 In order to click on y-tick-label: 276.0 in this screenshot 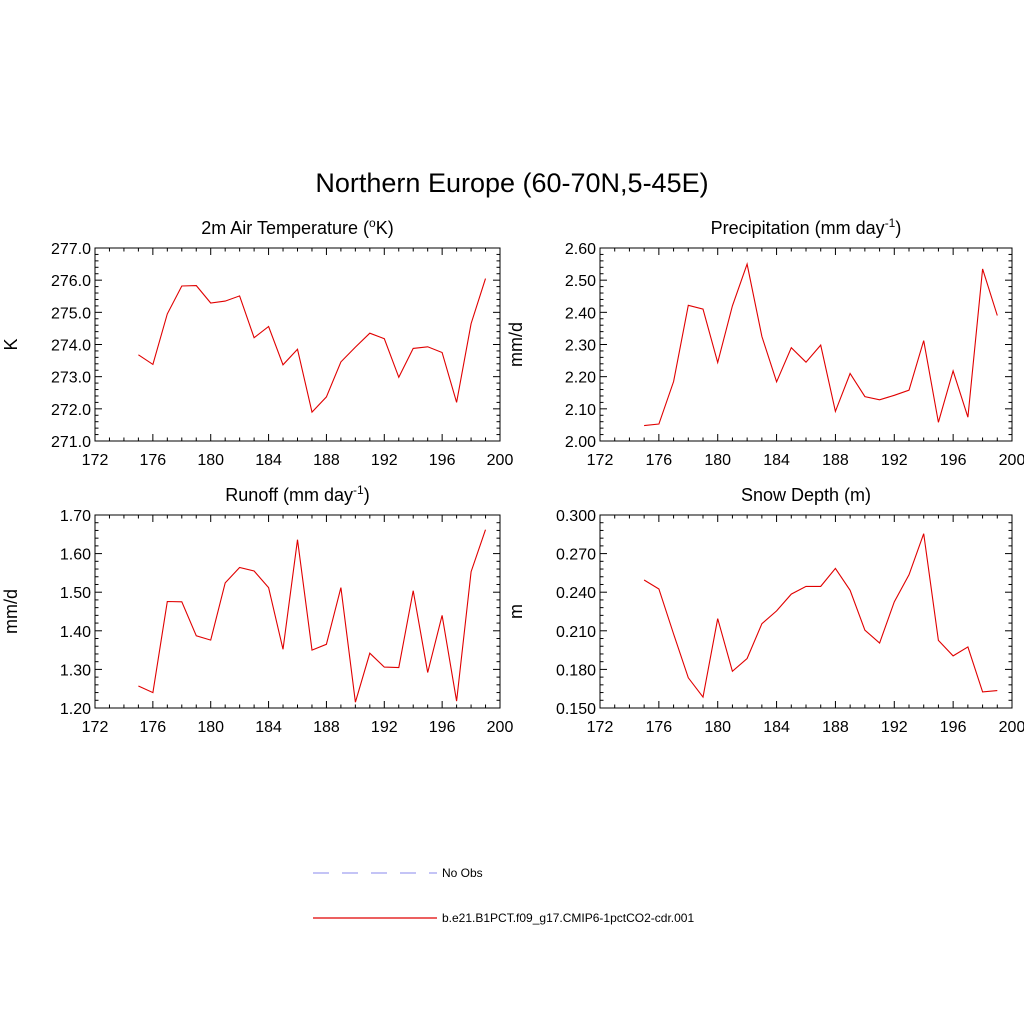, I will do `click(71, 281)`.